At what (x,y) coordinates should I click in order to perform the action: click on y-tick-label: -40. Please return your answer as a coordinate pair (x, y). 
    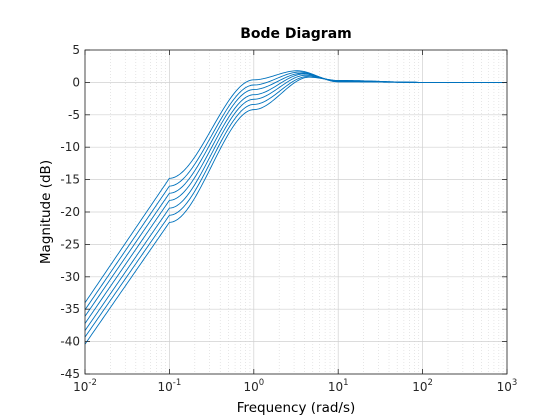
    Looking at the image, I should click on (70, 342).